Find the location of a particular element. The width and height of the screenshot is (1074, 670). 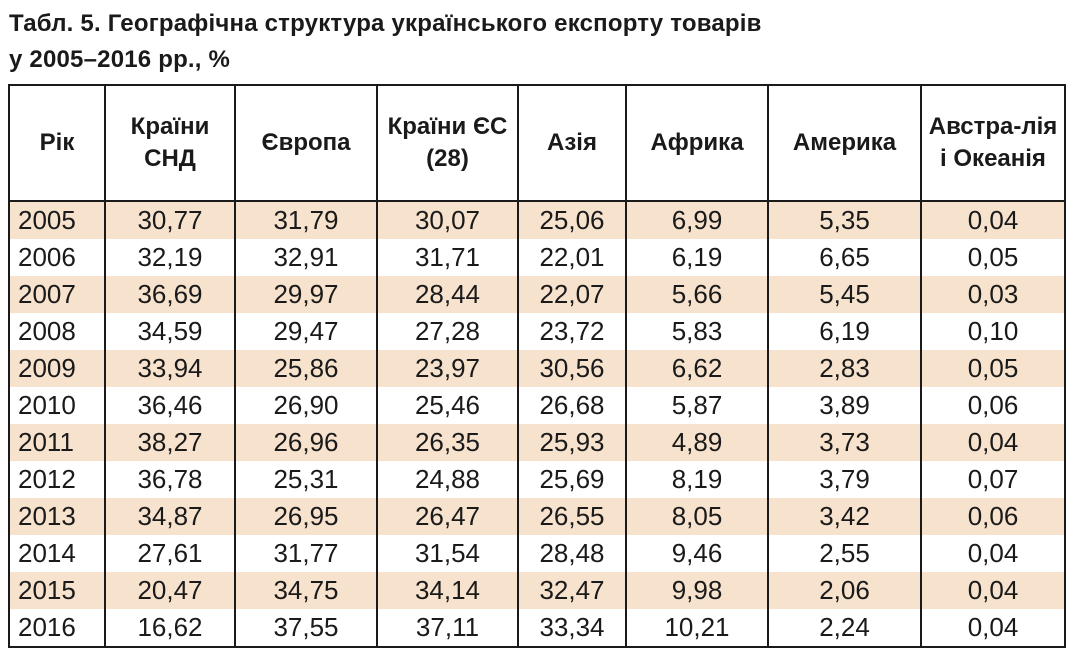

header-year: Рік is located at coordinates (57, 143).